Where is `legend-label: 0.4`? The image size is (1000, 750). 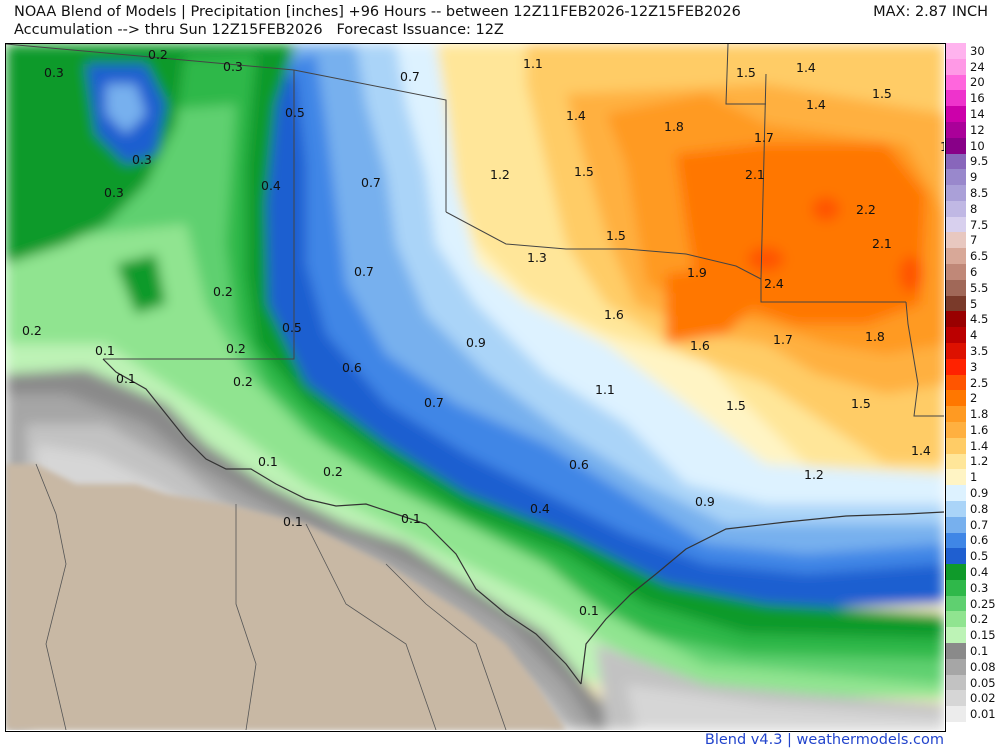
legend-label: 0.4 is located at coordinates (979, 571).